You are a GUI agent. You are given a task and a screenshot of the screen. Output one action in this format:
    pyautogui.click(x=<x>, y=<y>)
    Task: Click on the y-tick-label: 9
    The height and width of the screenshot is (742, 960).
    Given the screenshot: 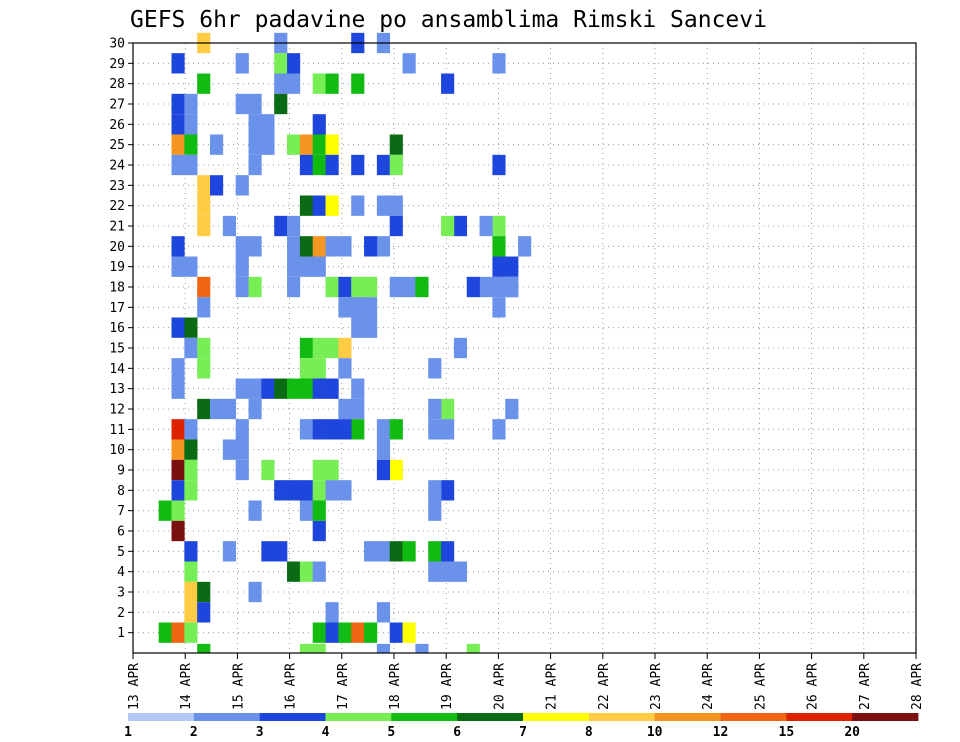 What is the action you would take?
    pyautogui.click(x=121, y=471)
    